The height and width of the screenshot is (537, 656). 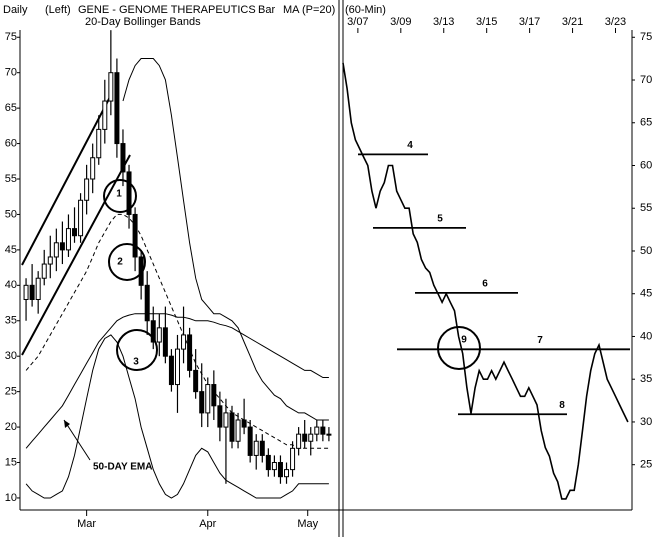 I want to click on level-label: 4, so click(x=410, y=145).